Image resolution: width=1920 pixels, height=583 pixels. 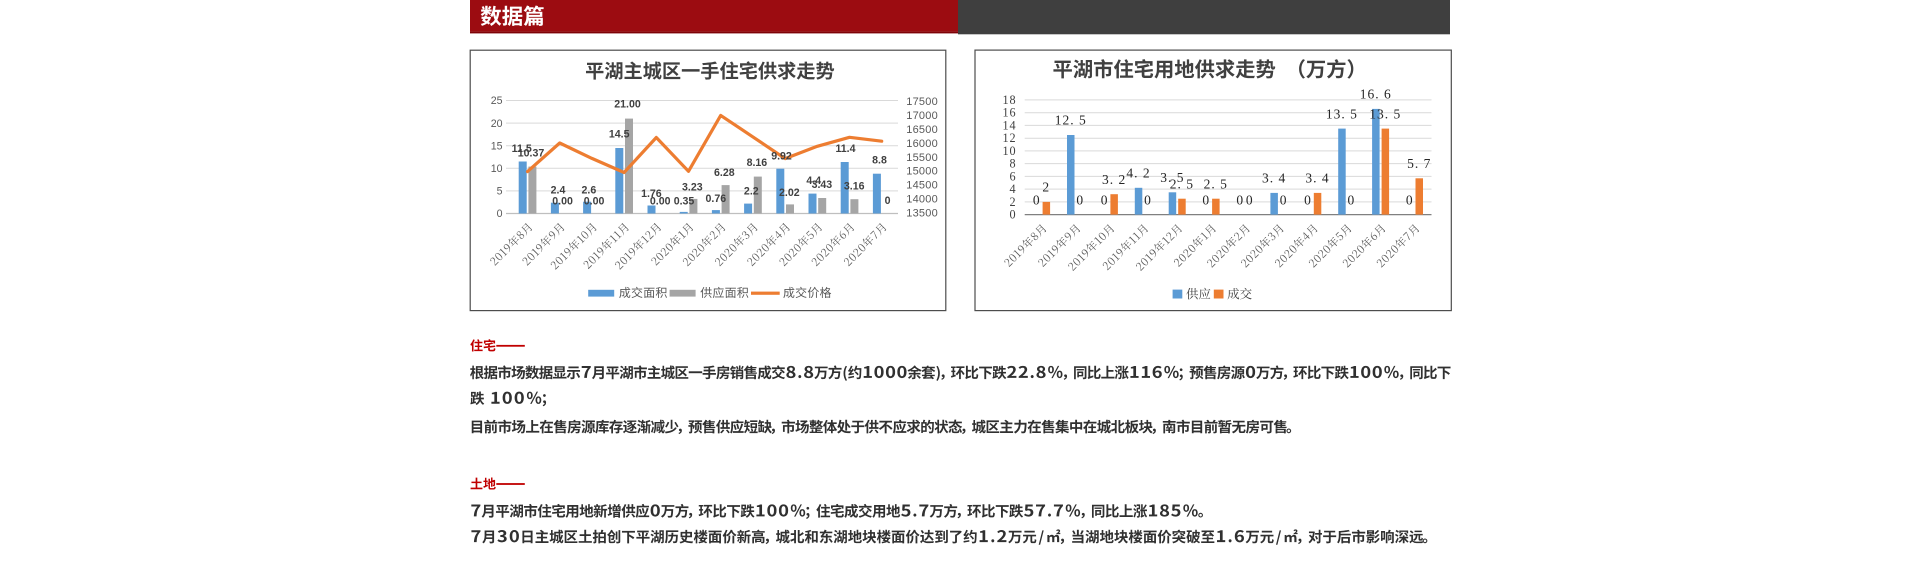 What do you see at coordinates (1013, 164) in the screenshot?
I see `svg-text: 8` at bounding box center [1013, 164].